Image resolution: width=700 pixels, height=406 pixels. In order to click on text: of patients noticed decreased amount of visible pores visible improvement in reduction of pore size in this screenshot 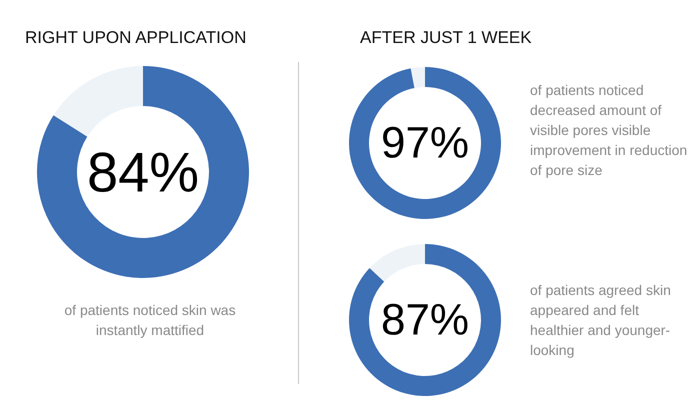, I will do `click(609, 130)`.